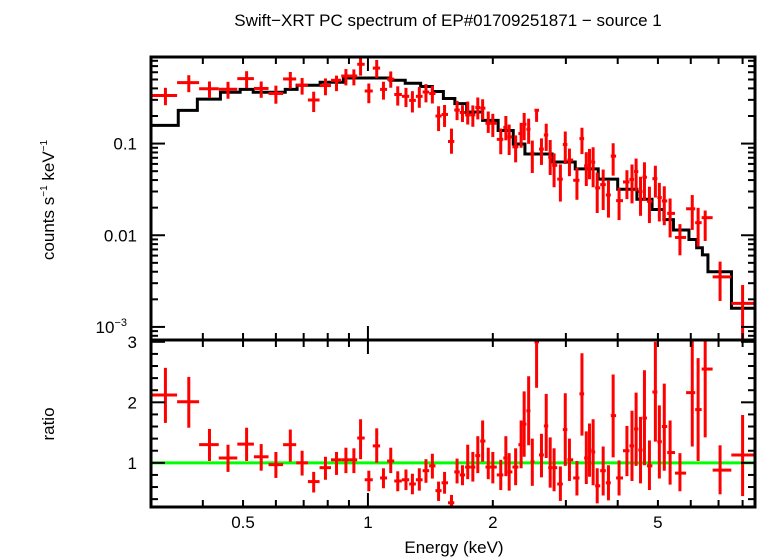 Image resolution: width=758 pixels, height=558 pixels. What do you see at coordinates (243, 522) in the screenshot?
I see `x-tick-label: 0.5` at bounding box center [243, 522].